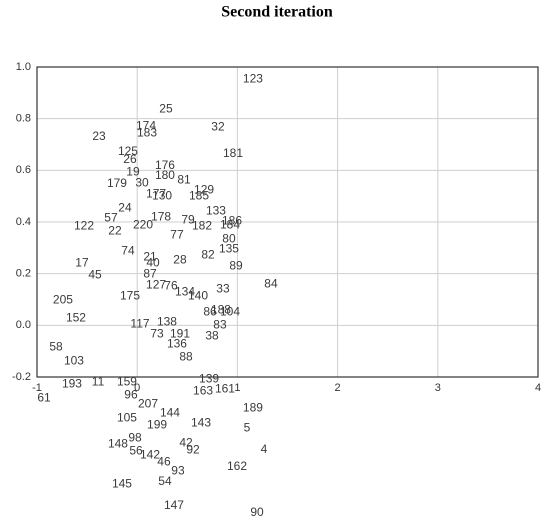 The width and height of the screenshot is (554, 525). I want to click on point-label: 82, so click(208, 254).